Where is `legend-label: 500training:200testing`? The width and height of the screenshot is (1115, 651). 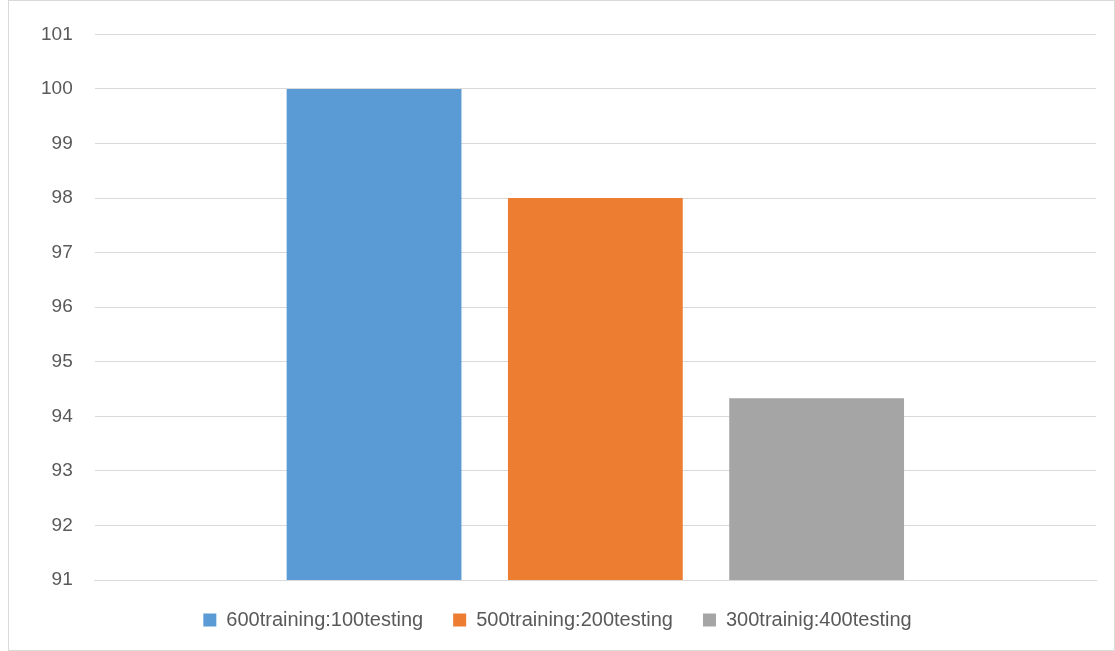
legend-label: 500training:200testing is located at coordinates (574, 618).